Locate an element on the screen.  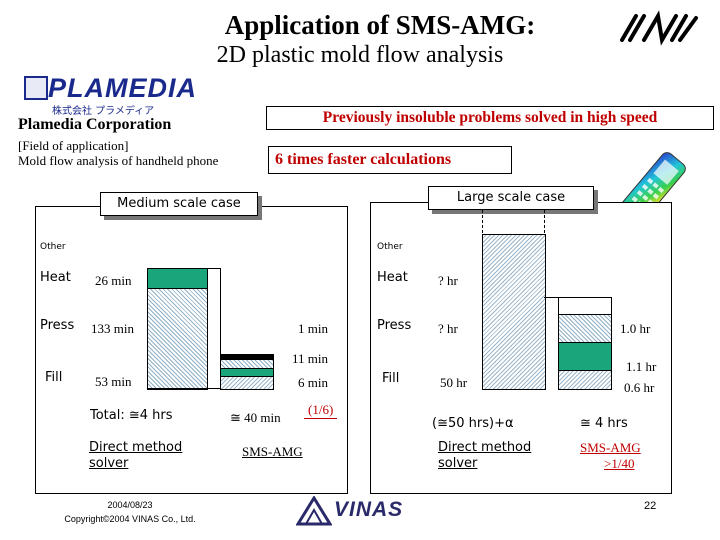
slide-subtitle: 2D plastic mold flow analysis is located at coordinates (360, 55).